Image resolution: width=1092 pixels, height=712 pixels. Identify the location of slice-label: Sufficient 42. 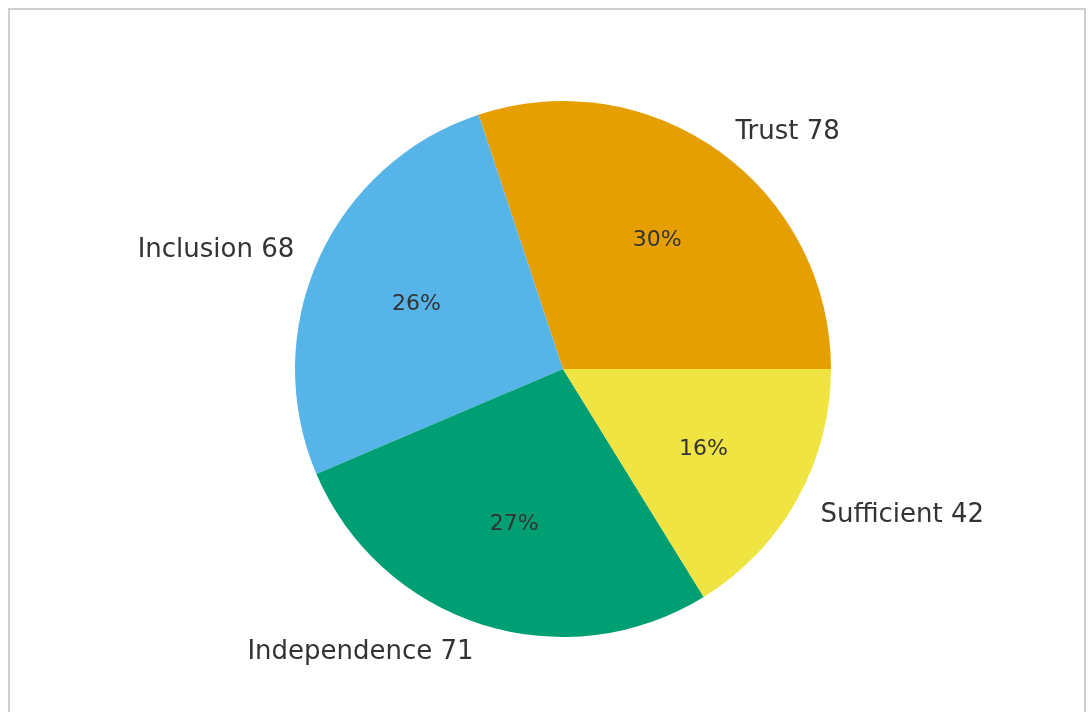
(902, 512).